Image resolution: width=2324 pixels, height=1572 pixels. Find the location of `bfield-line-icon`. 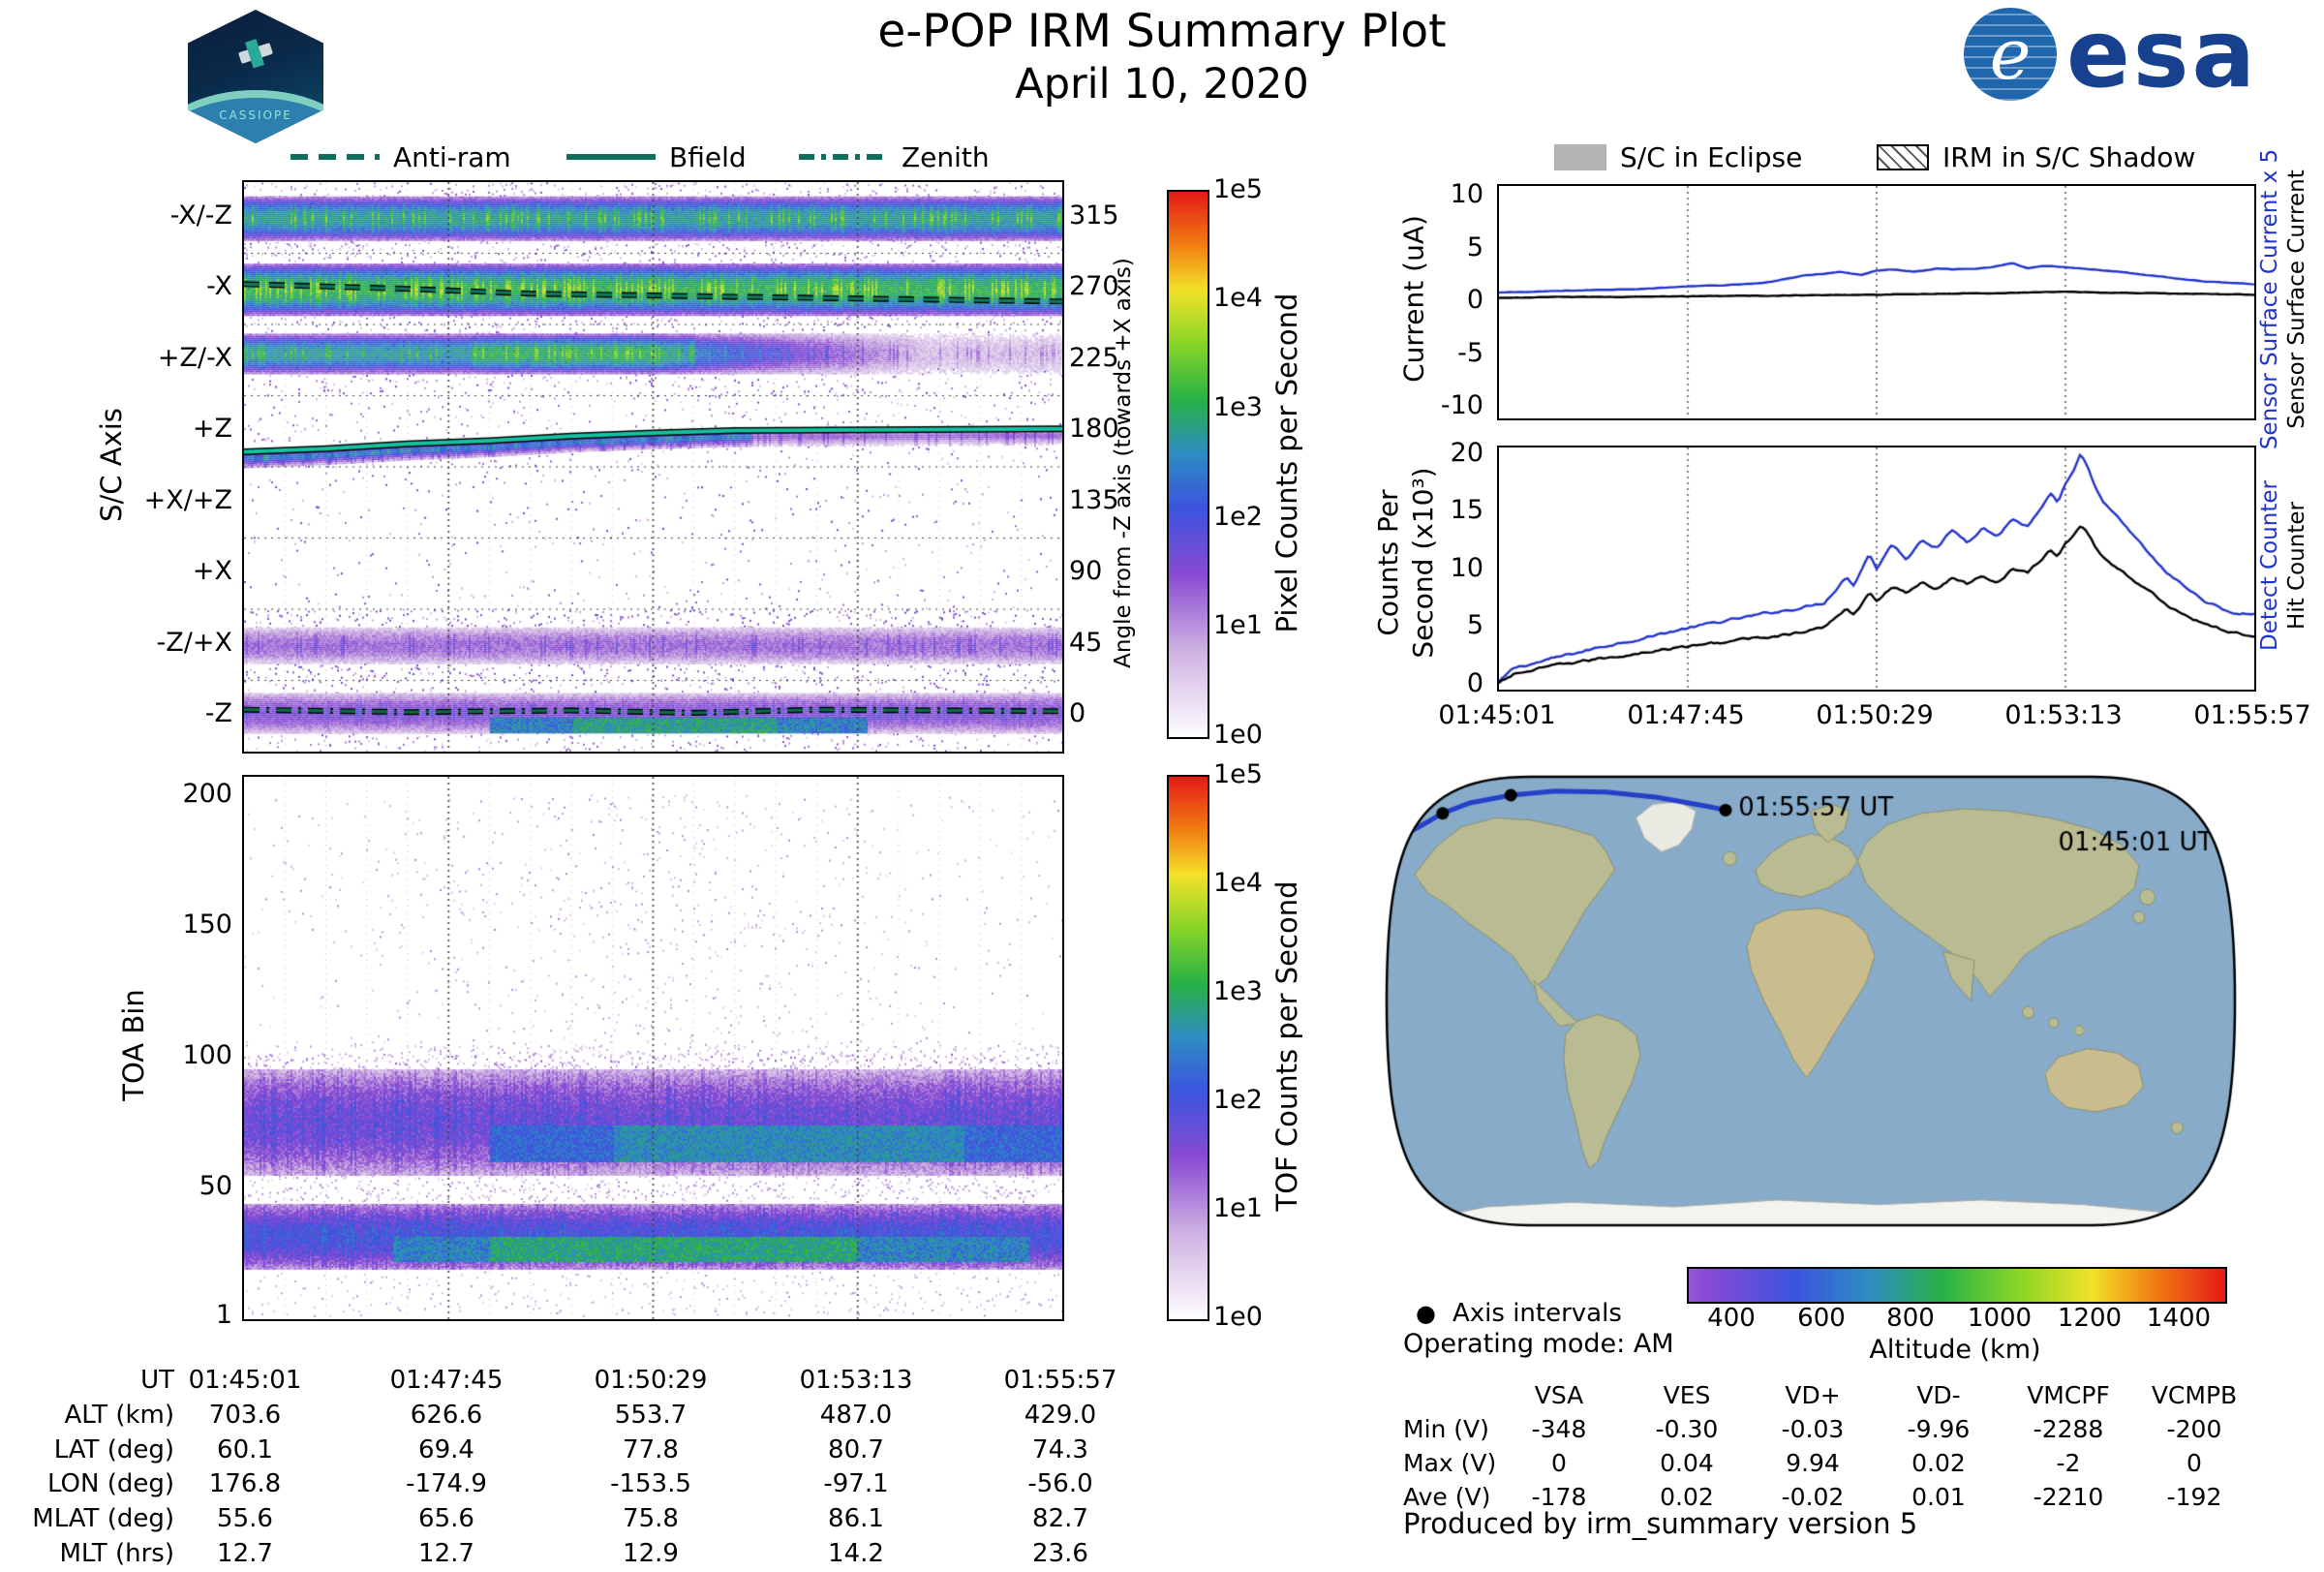

bfield-line-icon is located at coordinates (611, 157).